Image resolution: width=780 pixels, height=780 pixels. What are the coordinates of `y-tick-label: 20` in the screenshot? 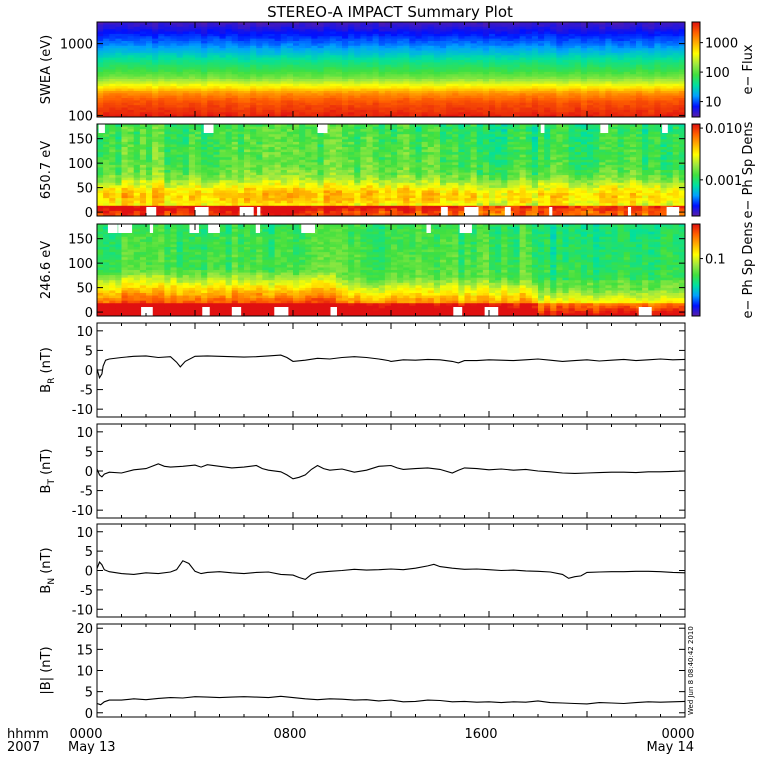 It's located at (84, 629).